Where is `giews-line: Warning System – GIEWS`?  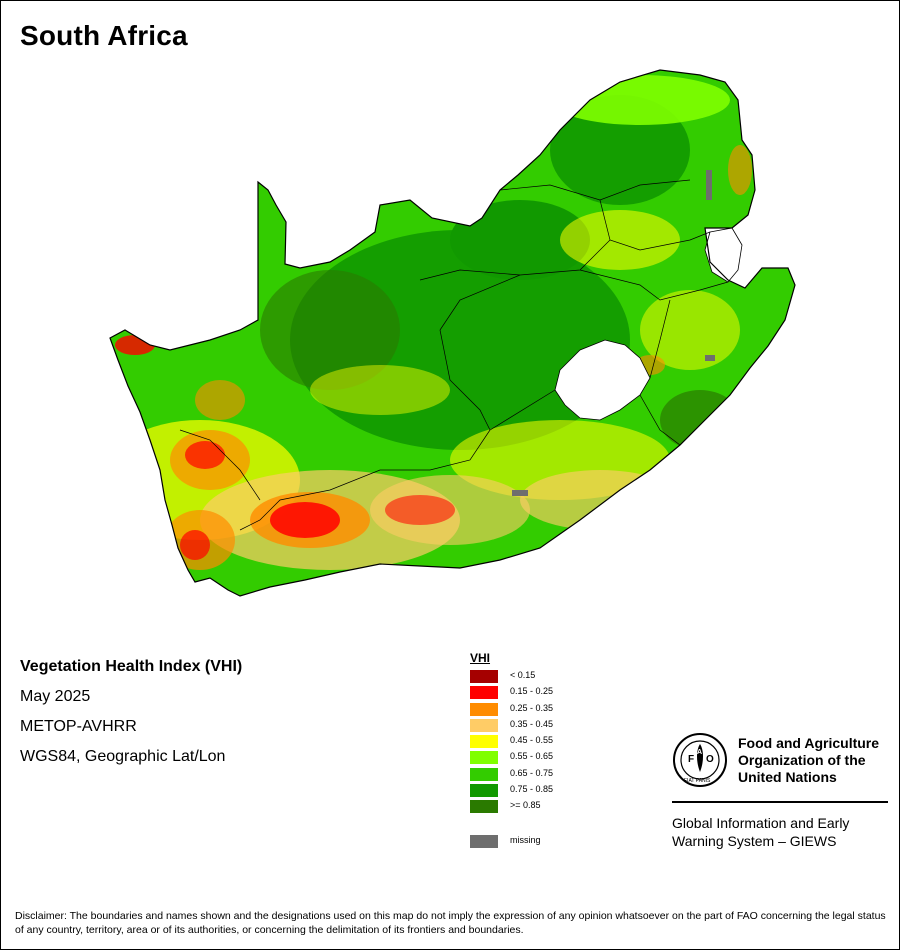
giews-line: Warning System – GIEWS is located at coordinates (754, 841).